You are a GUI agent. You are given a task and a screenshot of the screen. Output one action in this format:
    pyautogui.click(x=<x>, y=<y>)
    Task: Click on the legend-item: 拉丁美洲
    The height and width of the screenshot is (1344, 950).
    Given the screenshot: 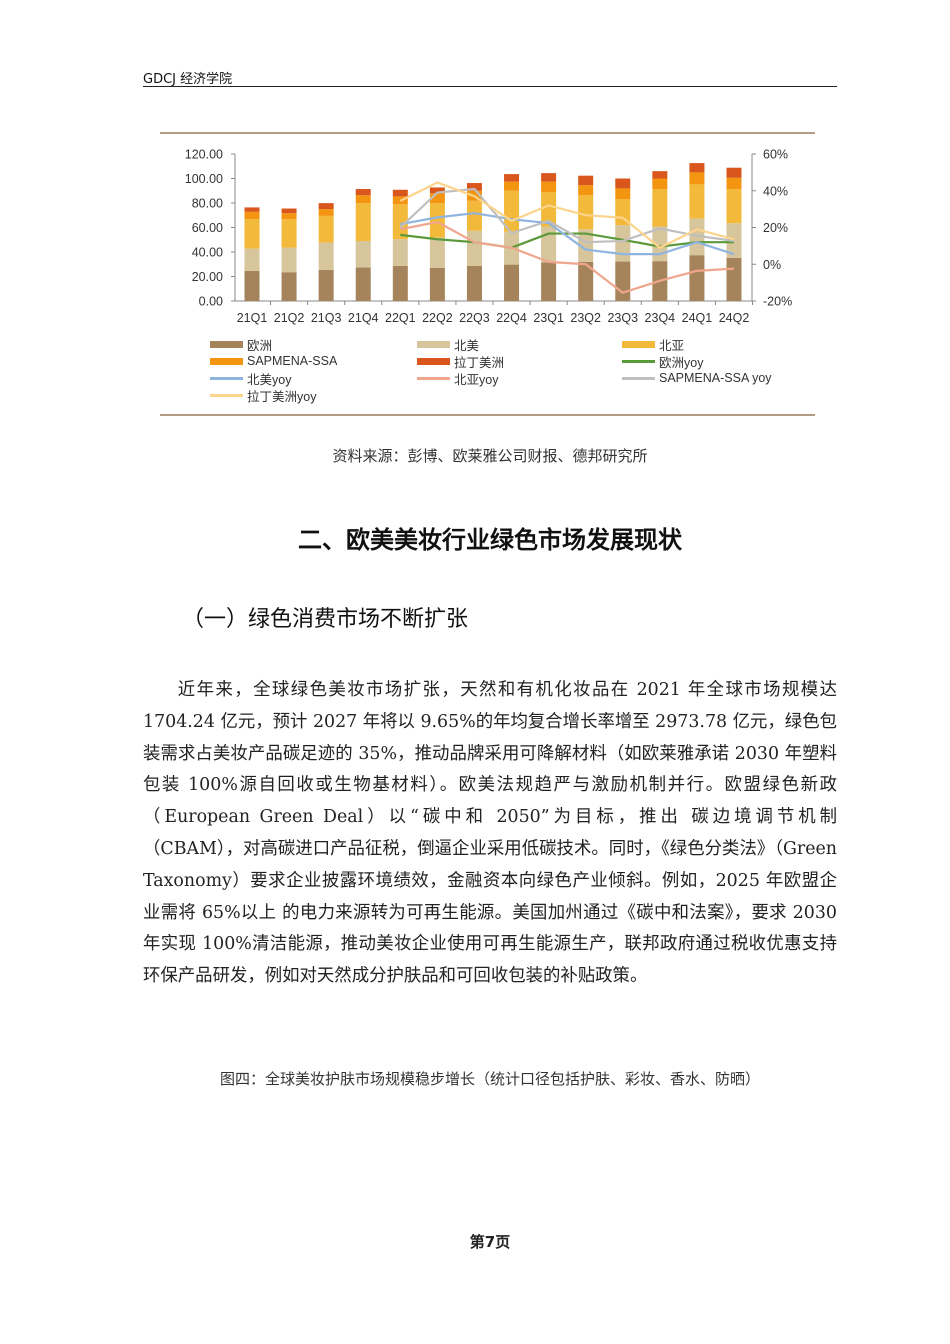 What is the action you would take?
    pyautogui.click(x=461, y=362)
    